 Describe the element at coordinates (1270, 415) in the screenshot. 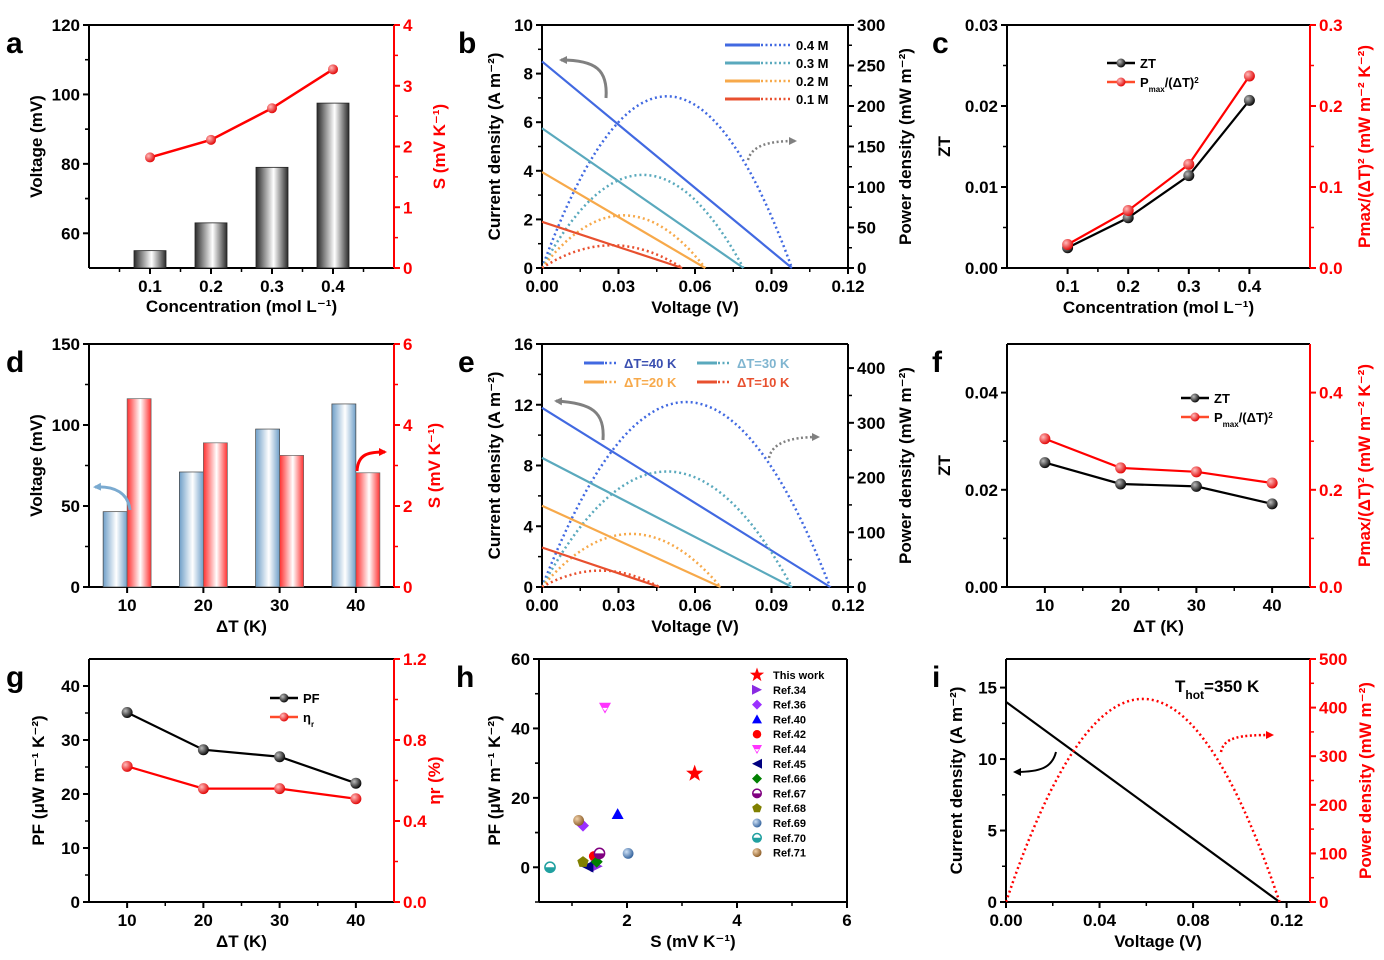

I see `legend-sup: 2` at that location.